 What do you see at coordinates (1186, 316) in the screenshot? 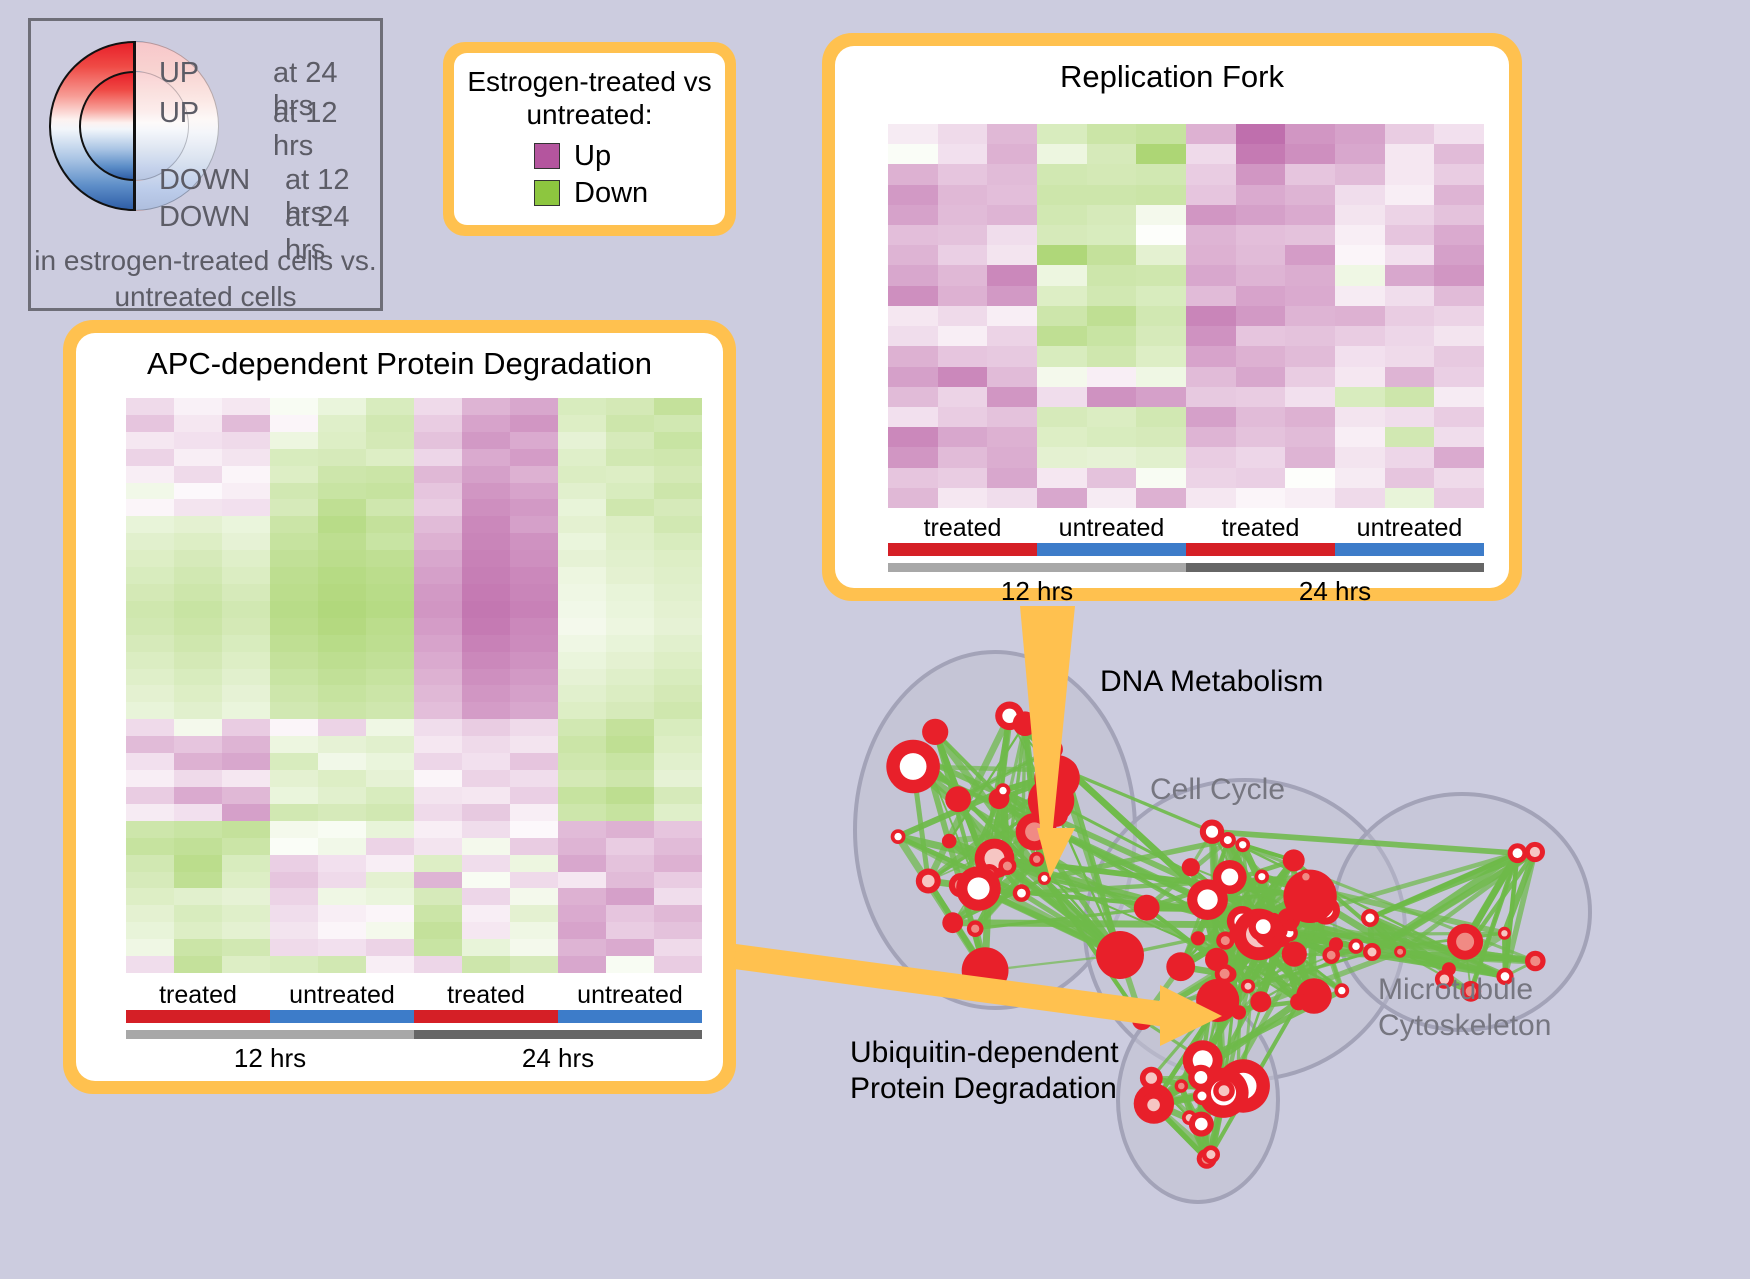
I see `heatmap-replication-fork` at bounding box center [1186, 316].